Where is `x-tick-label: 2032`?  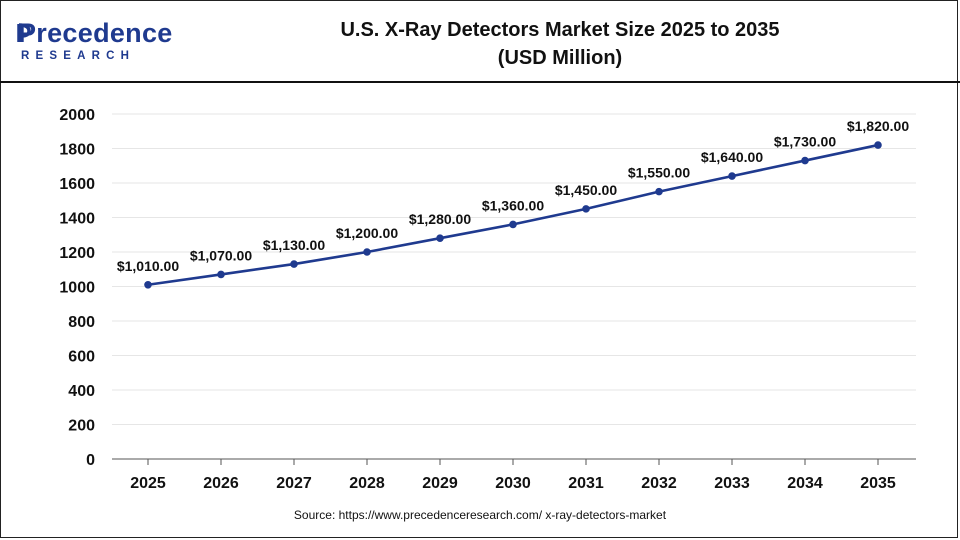
x-tick-label: 2032 is located at coordinates (659, 483).